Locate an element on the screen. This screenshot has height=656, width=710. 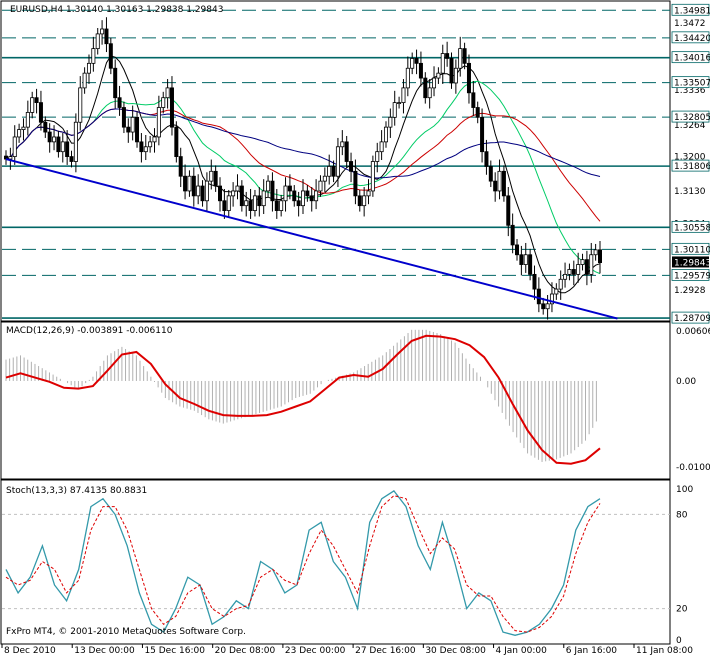
price-tick-label: 1.3472 is located at coordinates (690, 24).